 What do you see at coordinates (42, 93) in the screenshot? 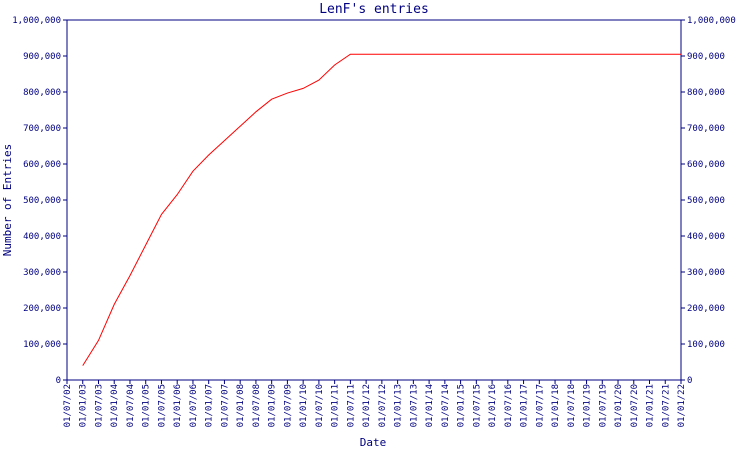
I see `y-tick-label: 800,000` at bounding box center [42, 93].